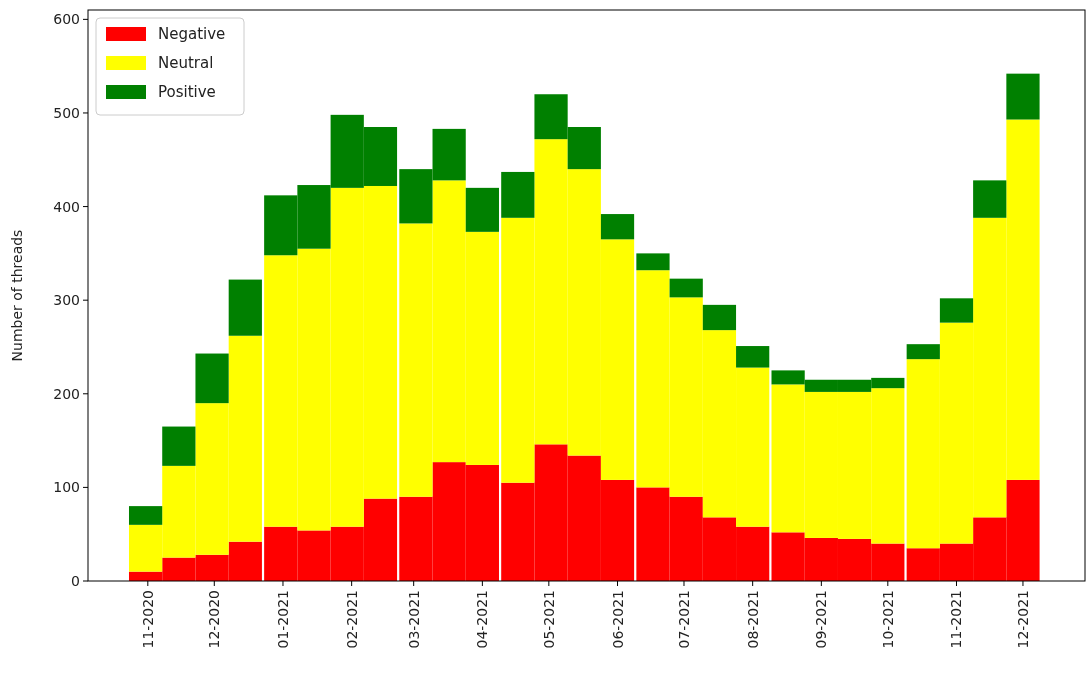 The width and height of the screenshot is (1086, 673). What do you see at coordinates (351, 619) in the screenshot?
I see `x-tick-label: 02-2021` at bounding box center [351, 619].